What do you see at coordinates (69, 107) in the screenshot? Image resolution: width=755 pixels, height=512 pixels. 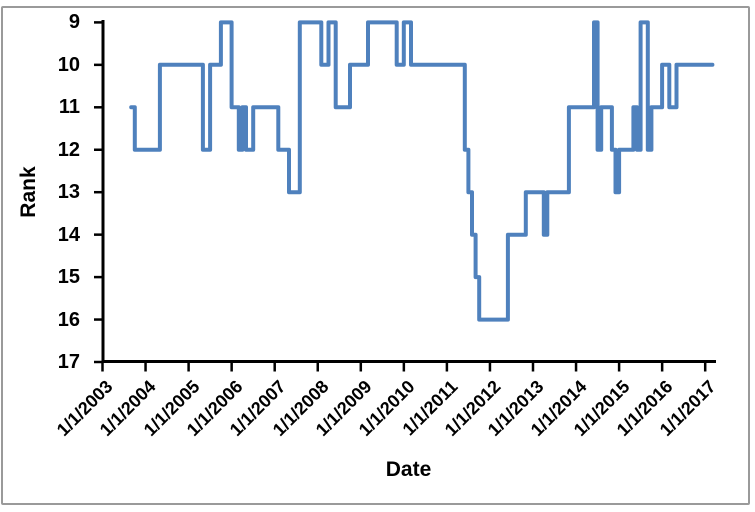 I see `y-tick-label: 11` at bounding box center [69, 107].